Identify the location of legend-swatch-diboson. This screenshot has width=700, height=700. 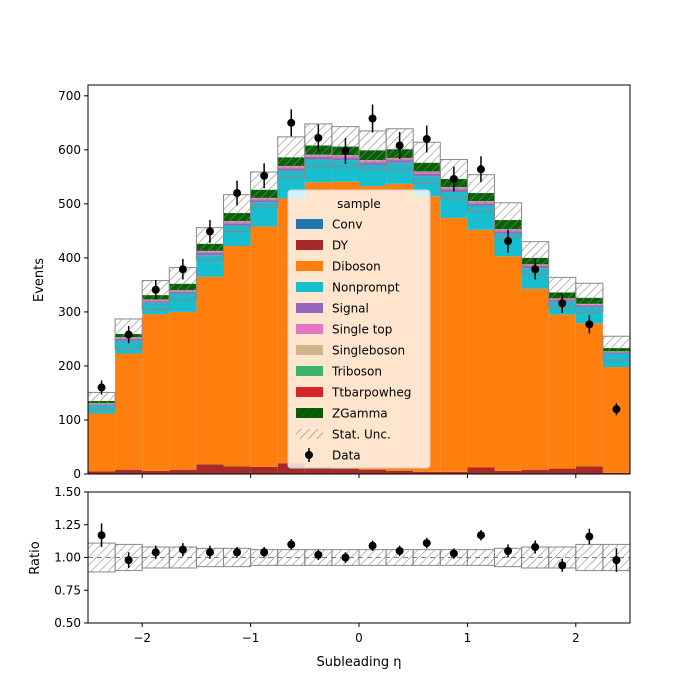
(309, 266).